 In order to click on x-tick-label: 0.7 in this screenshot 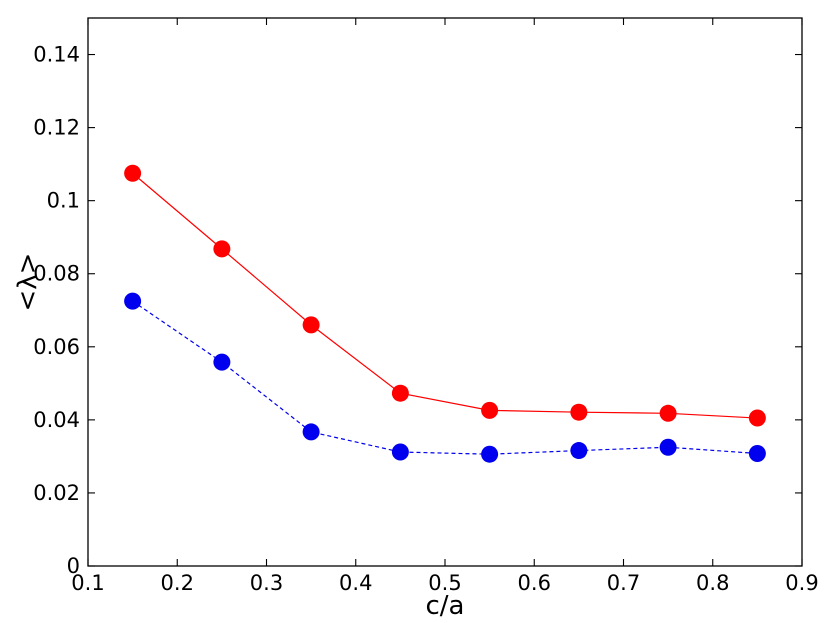, I will do `click(623, 583)`.